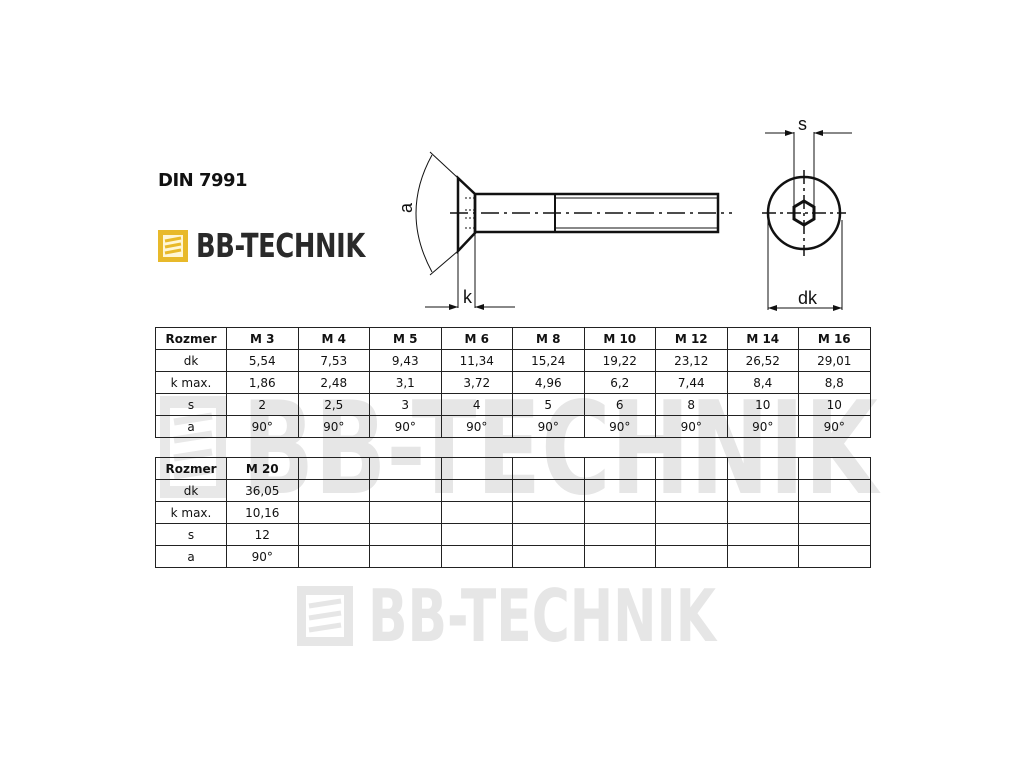 This screenshot has height=768, width=1024. I want to click on dimension-table-2: Rozmer M 20 dk 36,05 k max. 10,16 s 12 a 90°, so click(513, 512).